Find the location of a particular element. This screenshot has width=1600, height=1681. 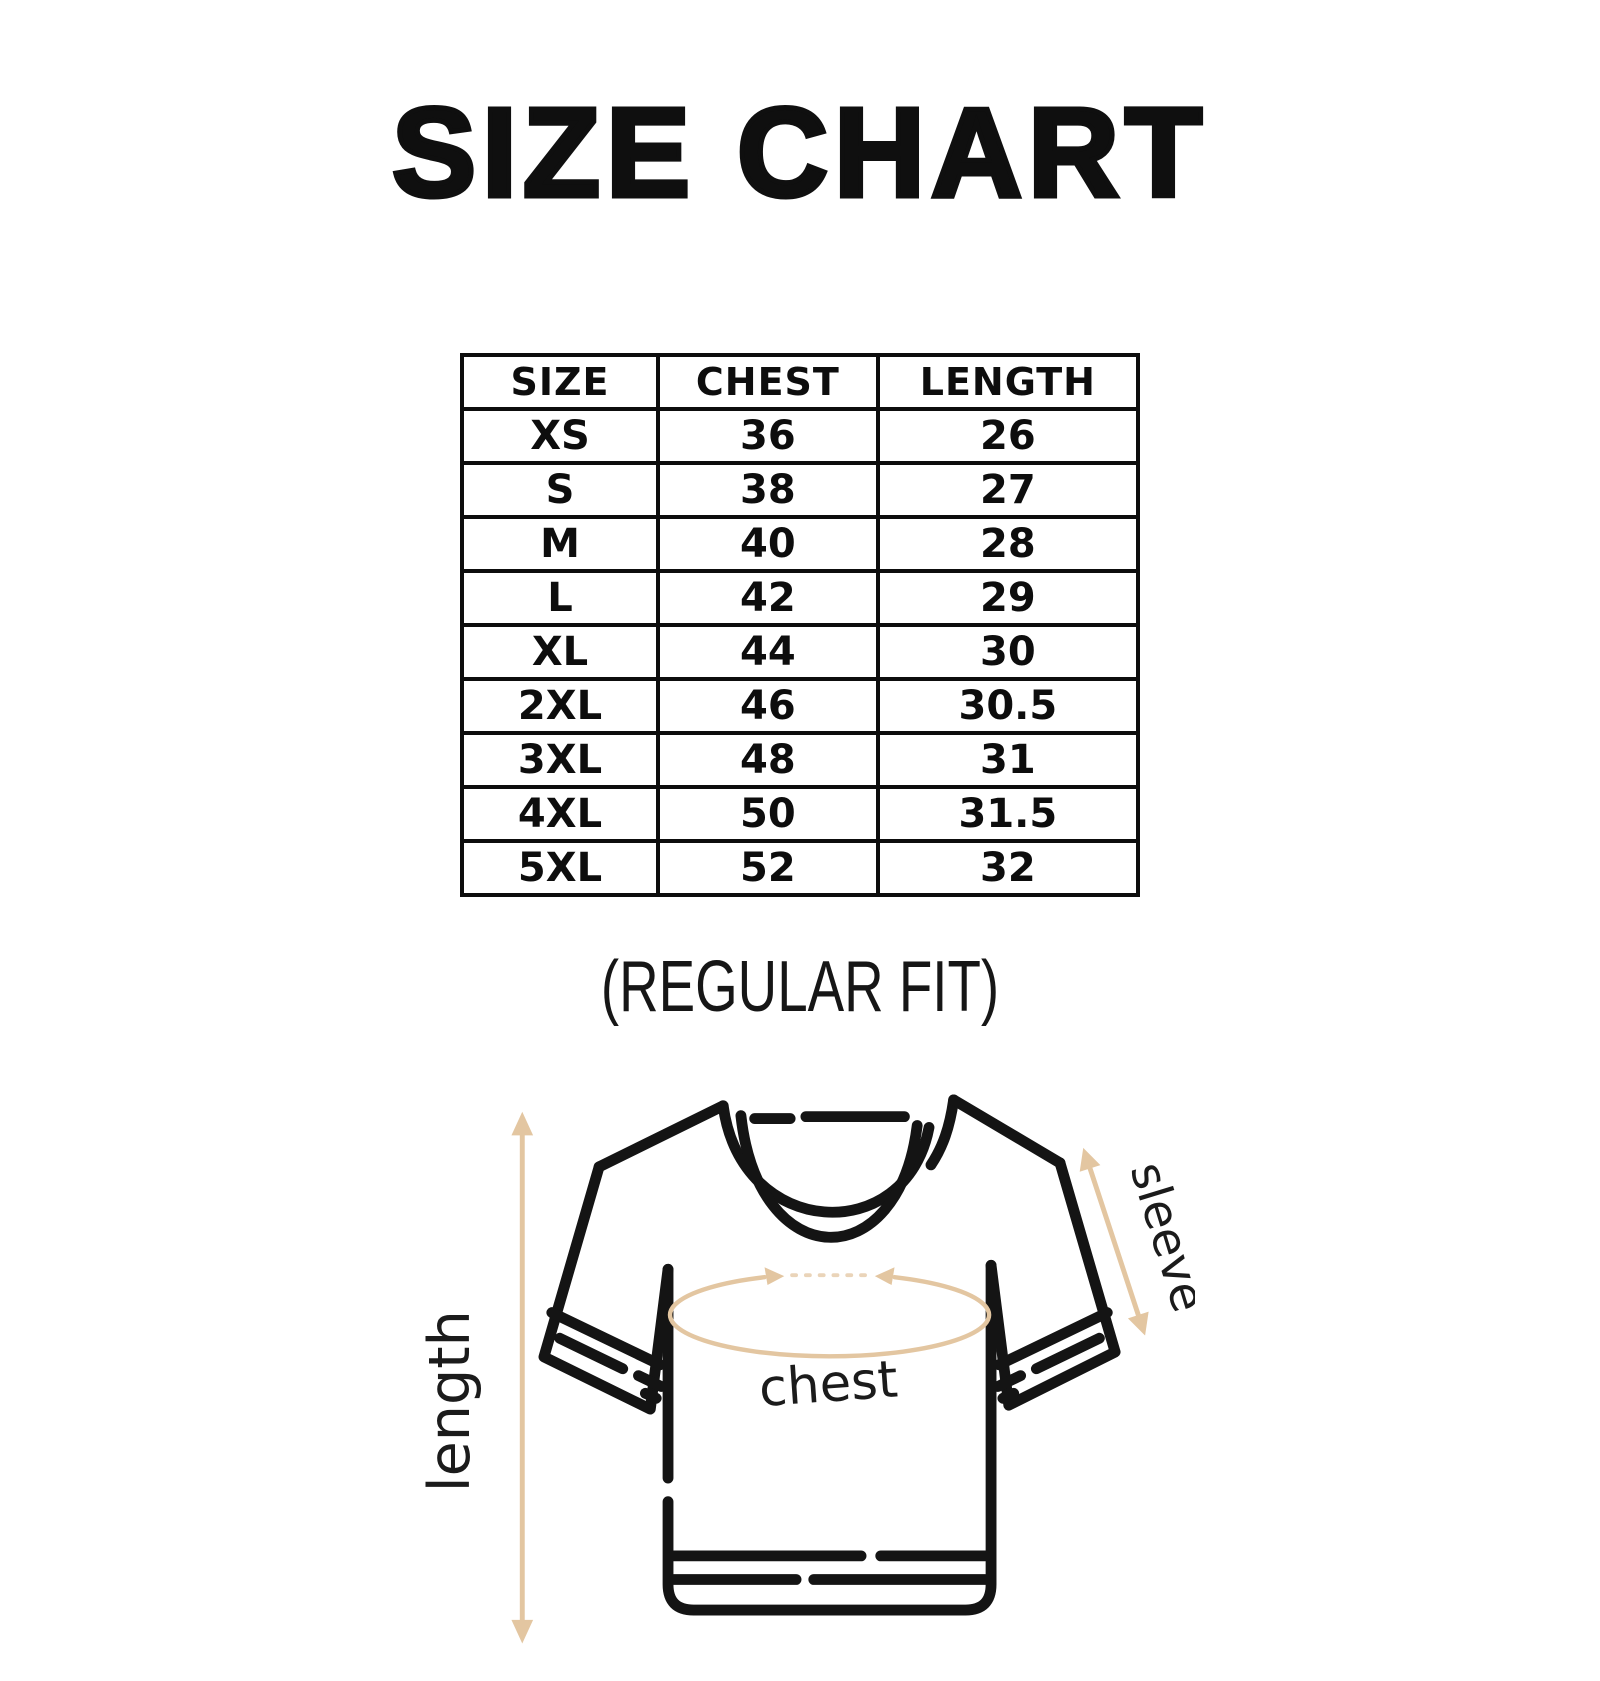

collar-outline-fragment is located at coordinates (942, 1132).